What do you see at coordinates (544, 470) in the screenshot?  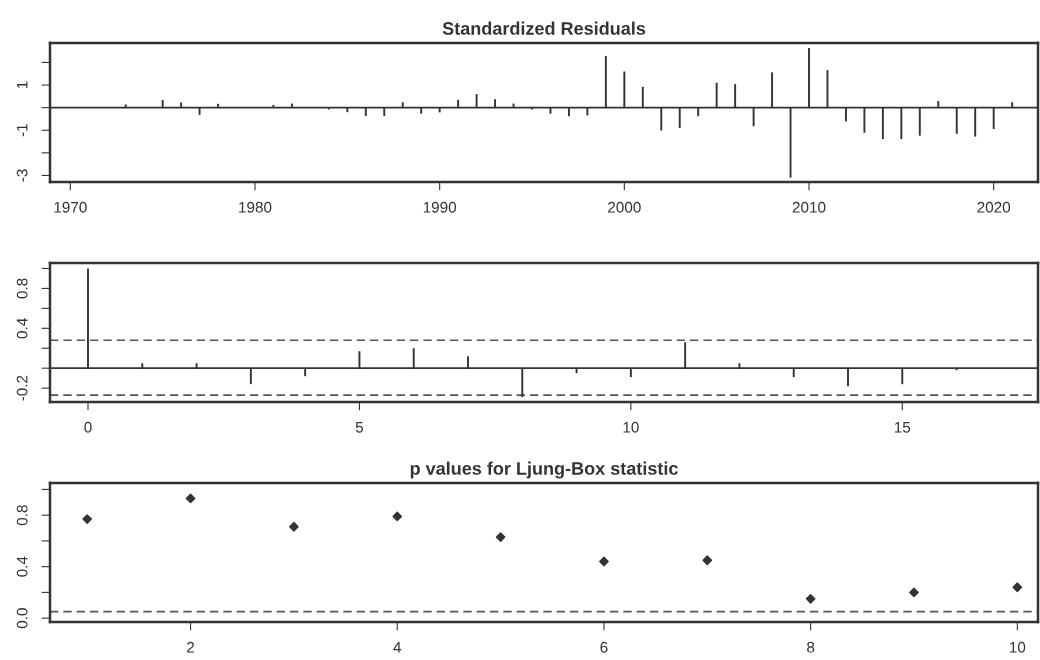 I see `chart-title: p values for Ljung-Box statistic` at bounding box center [544, 470].